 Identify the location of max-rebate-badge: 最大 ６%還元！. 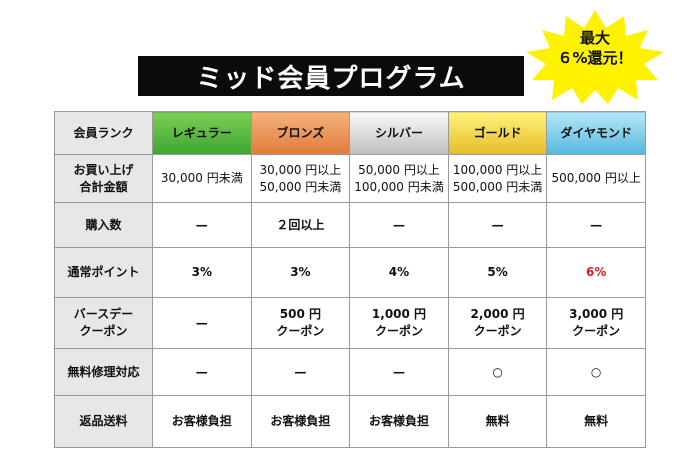
(595, 56).